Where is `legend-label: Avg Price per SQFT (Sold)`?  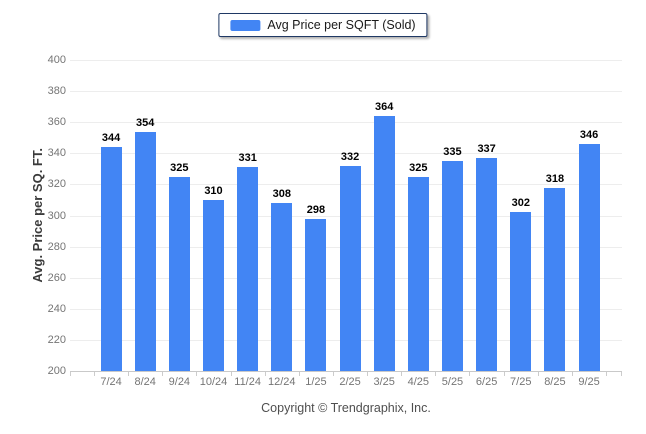 legend-label: Avg Price per SQFT (Sold) is located at coordinates (341, 25).